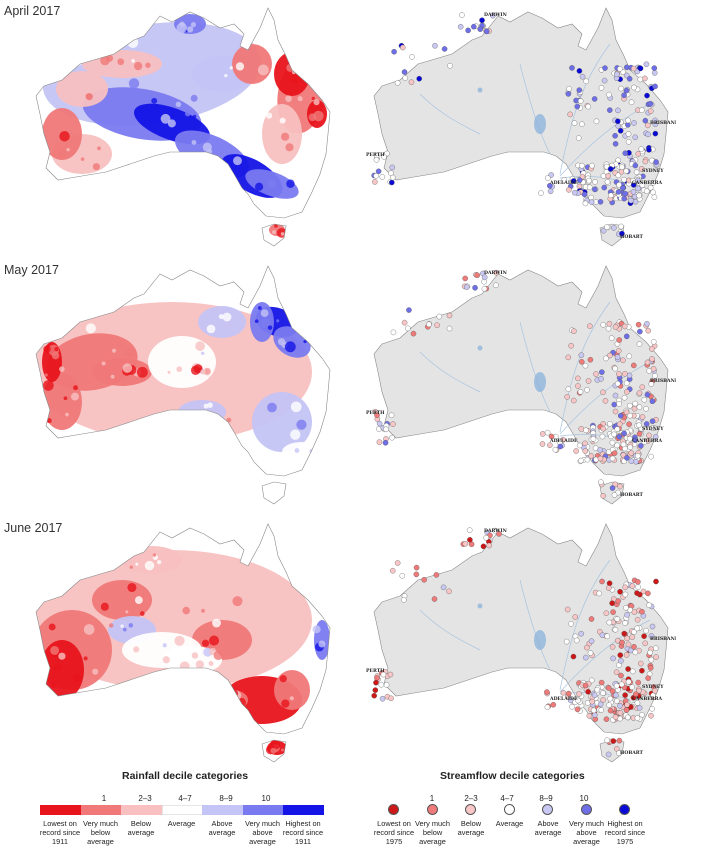 This screenshot has height=850, width=702. I want to click on rainfall-anomaly-region, so click(62, 670).